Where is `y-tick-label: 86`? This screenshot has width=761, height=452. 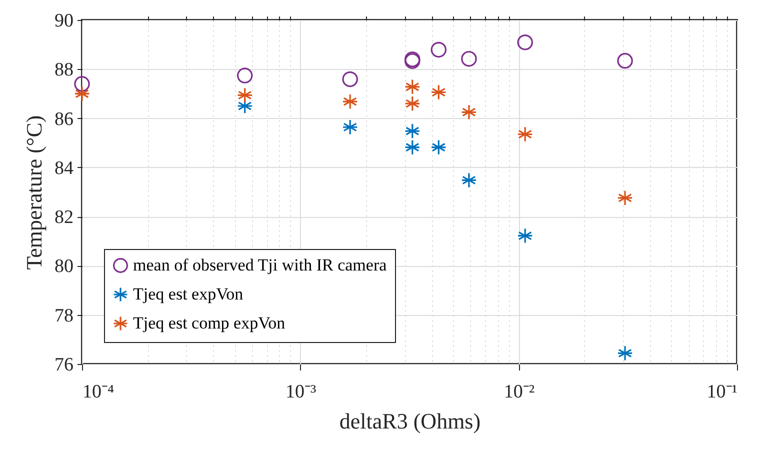 y-tick-label: 86 is located at coordinates (64, 119).